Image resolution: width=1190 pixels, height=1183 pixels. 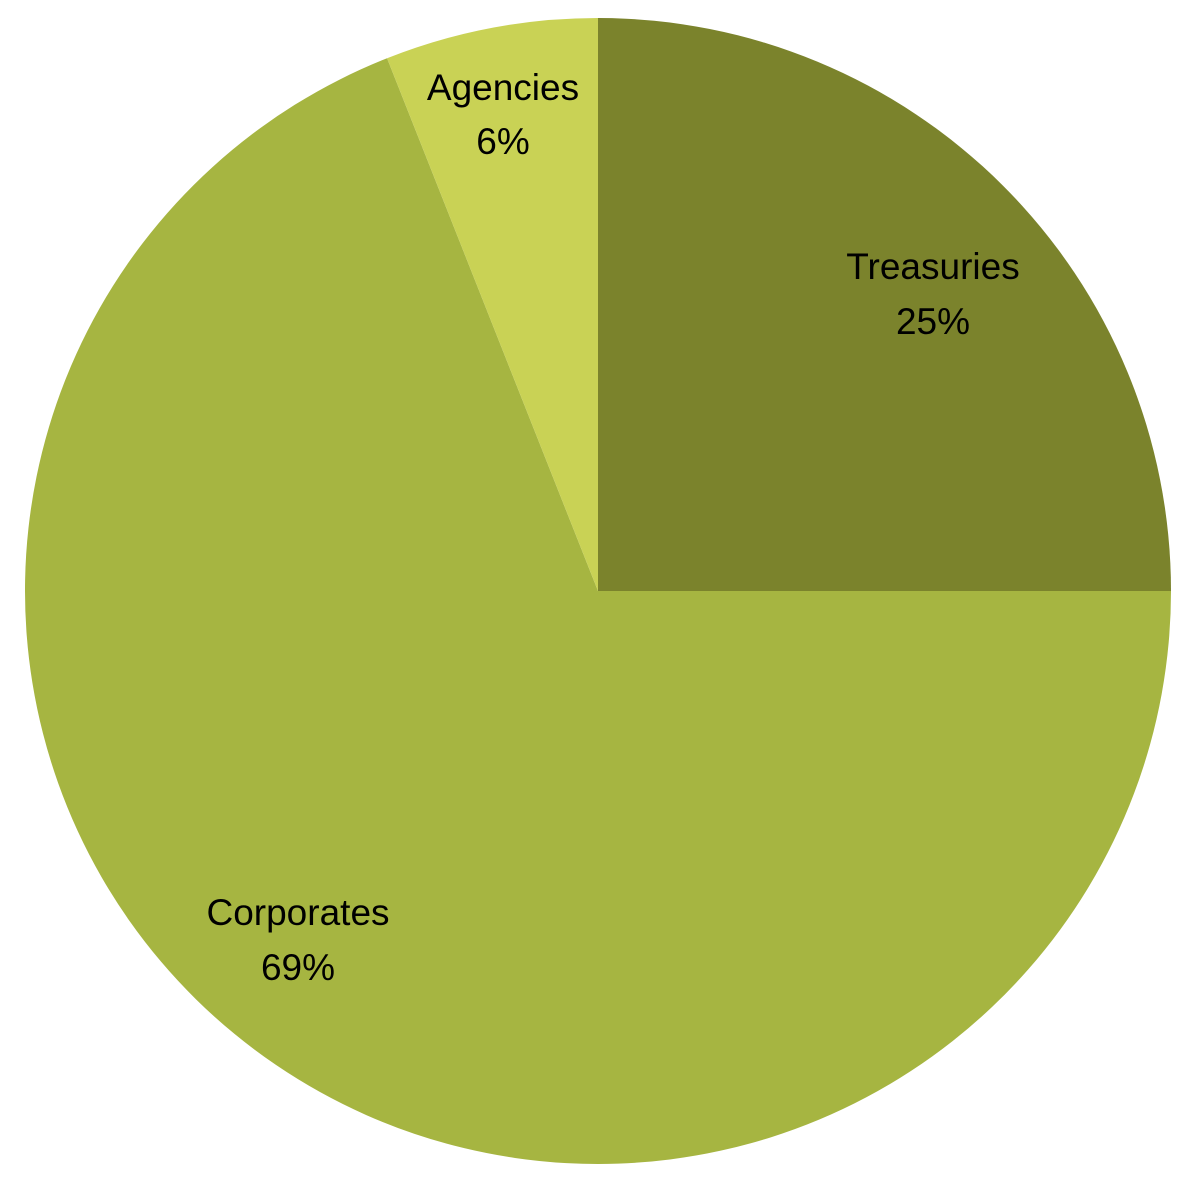 What do you see at coordinates (933, 321) in the screenshot?
I see `slice-value-treasuries: 25%` at bounding box center [933, 321].